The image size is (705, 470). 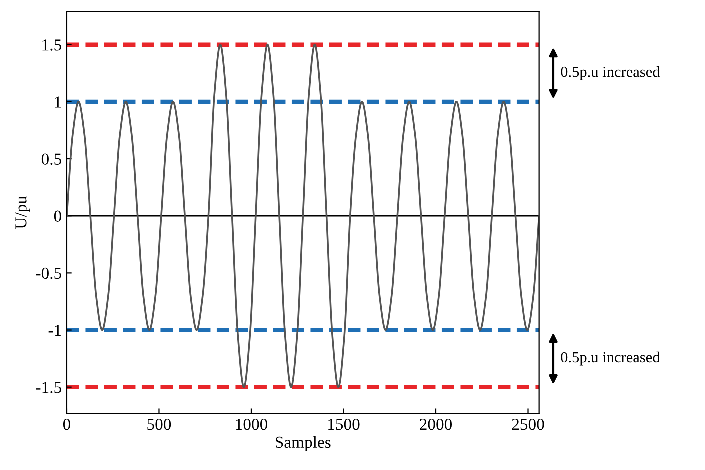 I want to click on x-tick-label: 0, so click(x=67, y=424).